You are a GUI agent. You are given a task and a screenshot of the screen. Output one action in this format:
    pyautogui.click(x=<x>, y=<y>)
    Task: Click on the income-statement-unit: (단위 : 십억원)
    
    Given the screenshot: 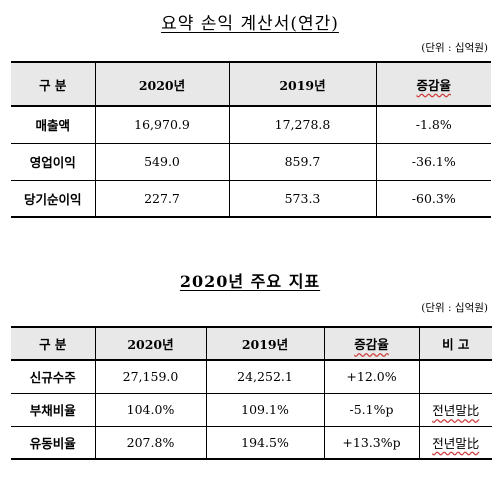 What is the action you would take?
    pyautogui.click(x=454, y=48)
    